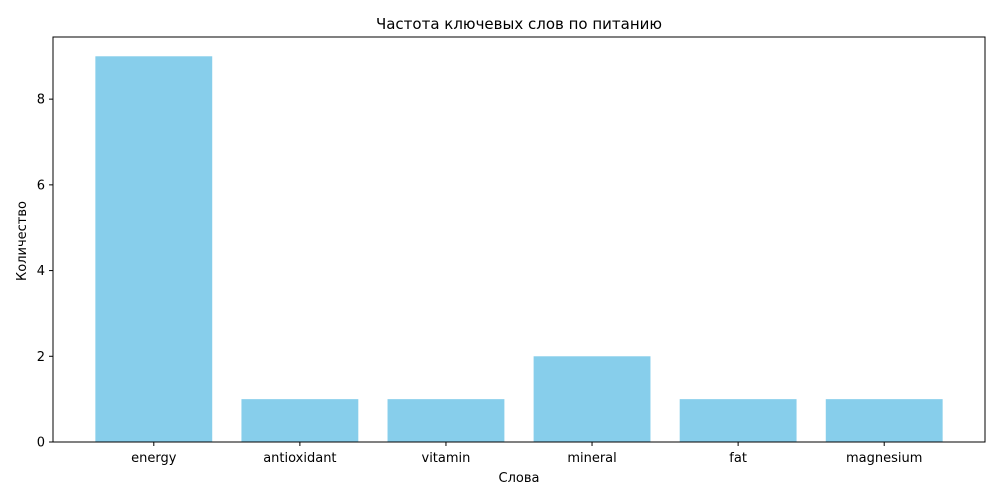  Describe the element at coordinates (41, 100) in the screenshot. I see `y-tick-label: 8` at that location.